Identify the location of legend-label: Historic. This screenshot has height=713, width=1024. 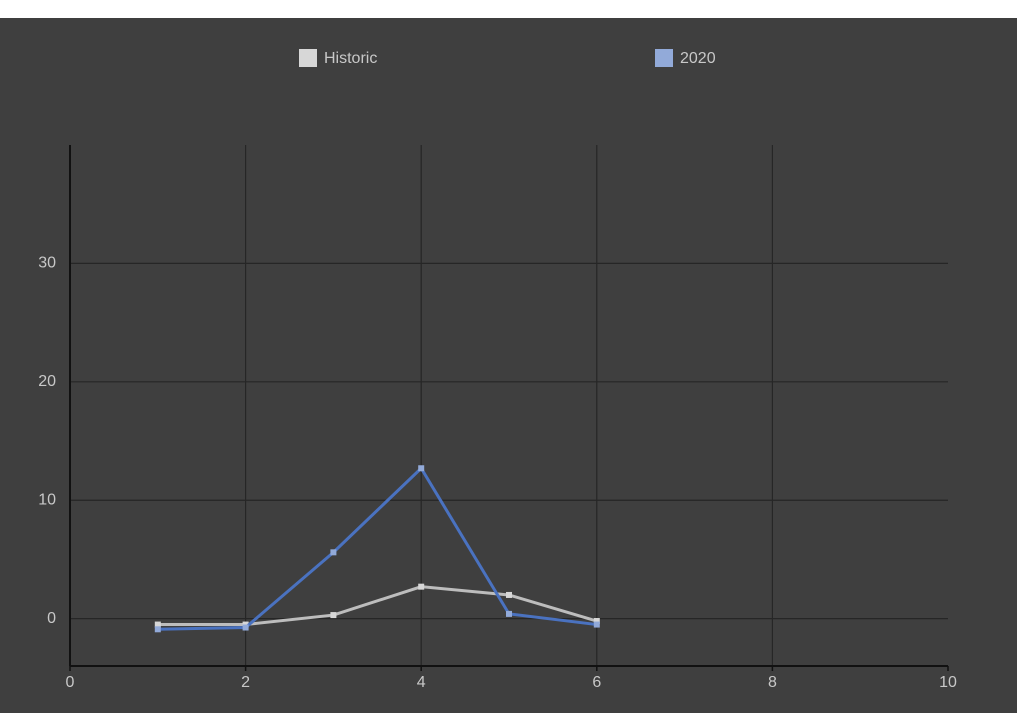
(350, 58).